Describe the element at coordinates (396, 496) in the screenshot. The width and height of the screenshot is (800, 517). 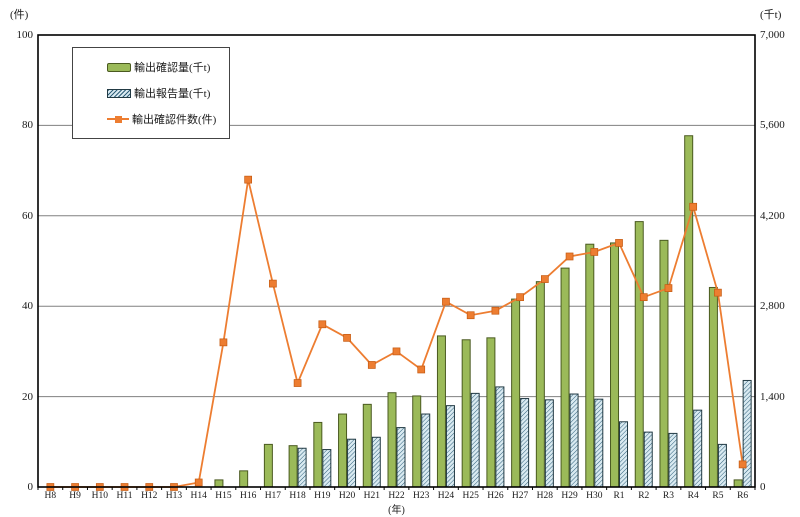
I see `x-axis-category-label: H22` at that location.